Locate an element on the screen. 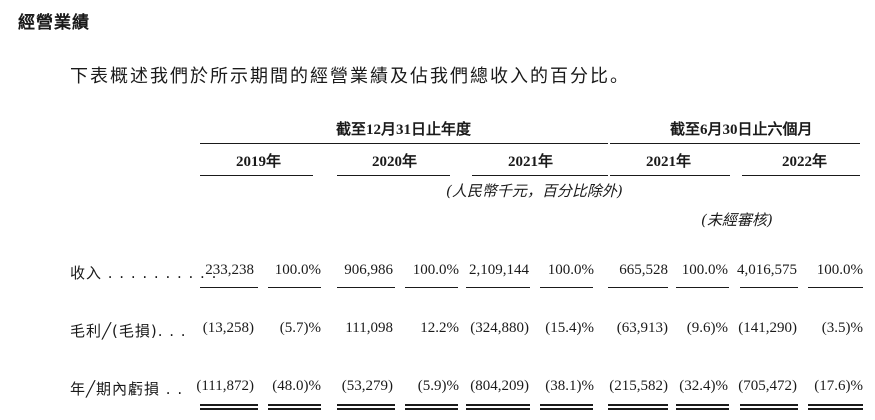 This screenshot has width=875, height=420. table-cell: (324,880) is located at coordinates (499, 328).